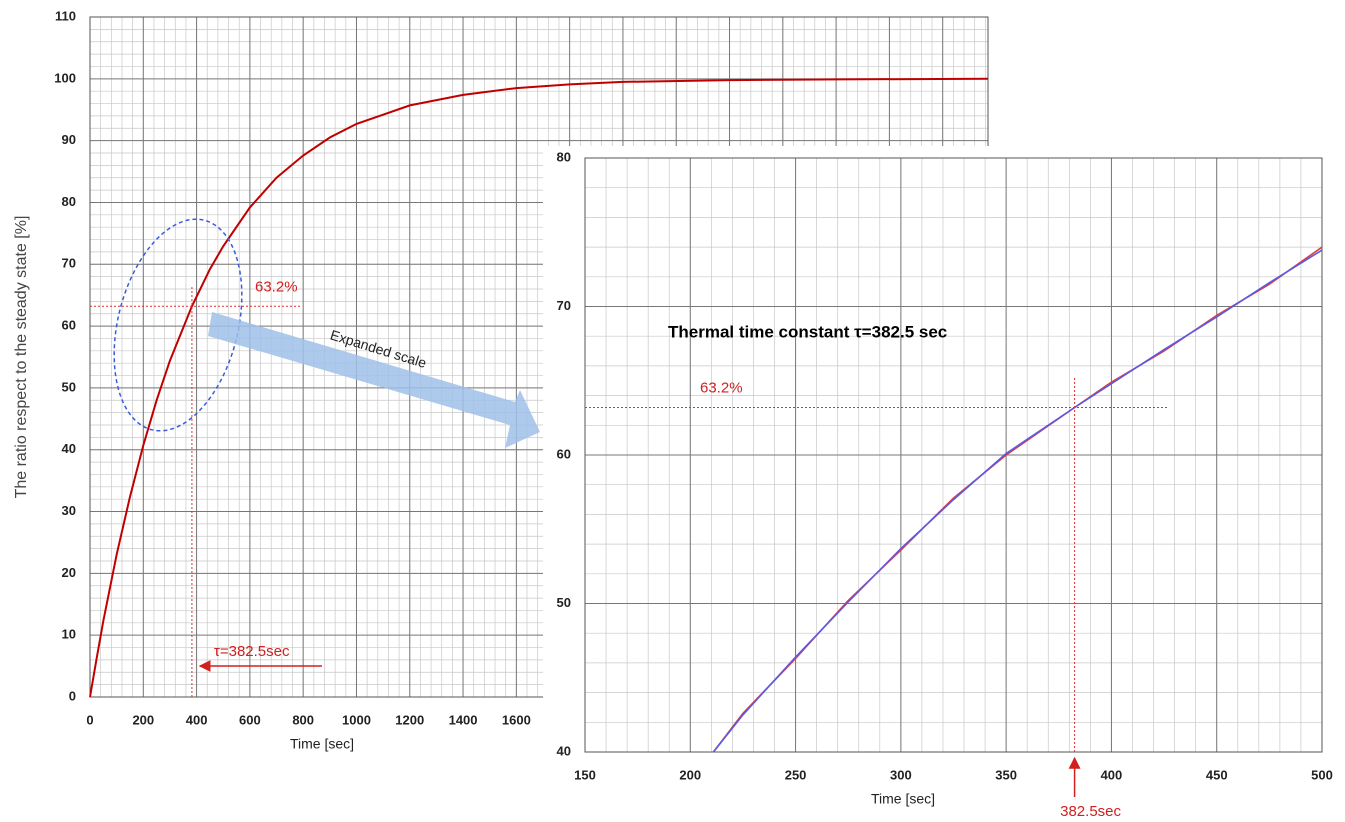  Describe the element at coordinates (356, 719) in the screenshot. I see `x-tick-label: 1000` at that location.